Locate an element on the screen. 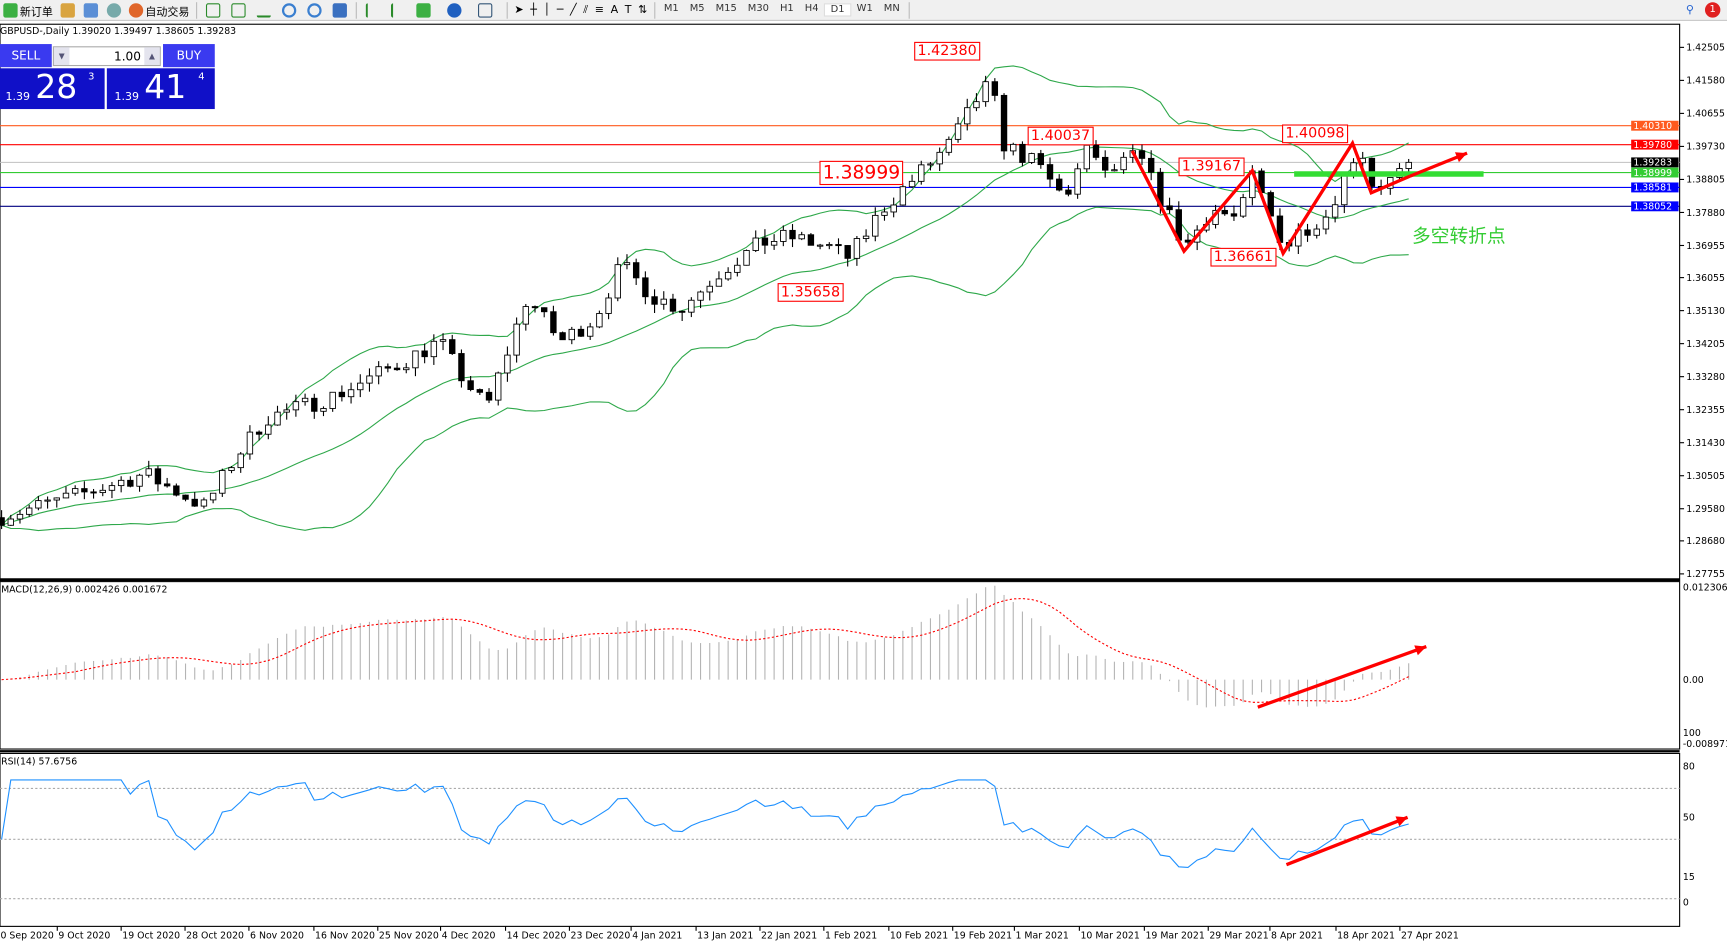  channel-icon: ⫽ is located at coordinates (586, 9).